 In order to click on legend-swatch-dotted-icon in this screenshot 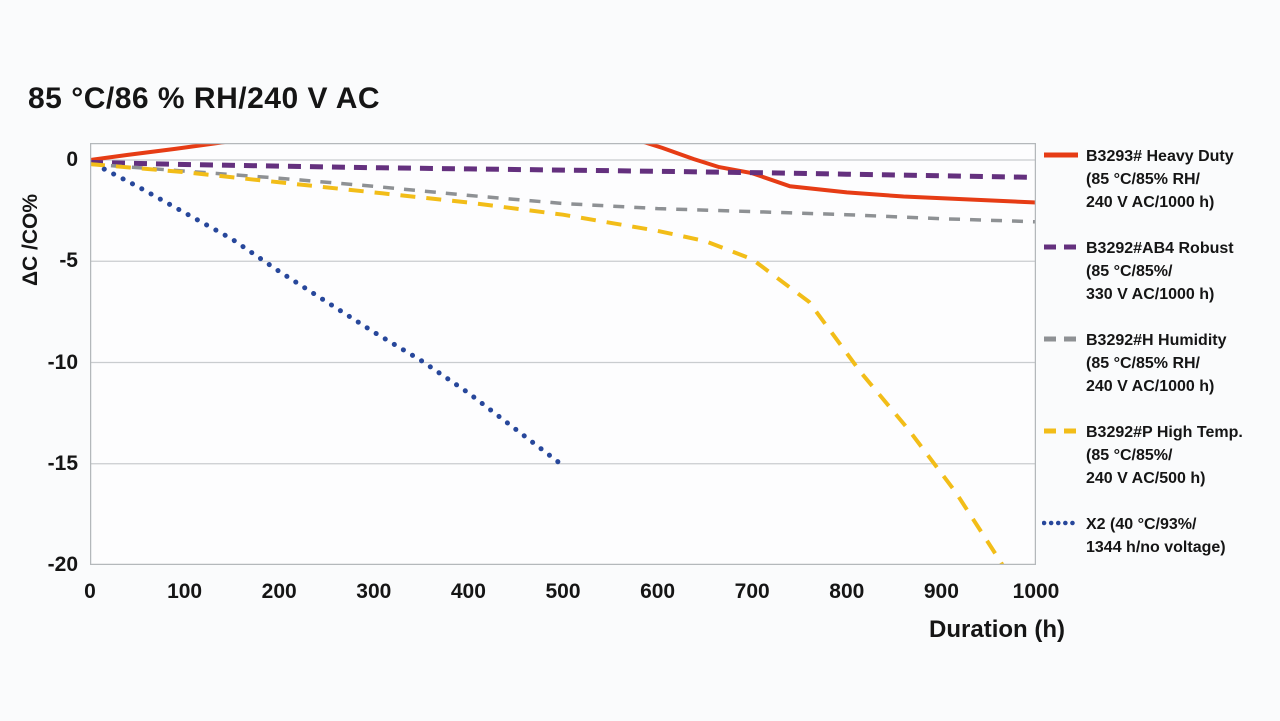, I will do `click(1061, 523)`.